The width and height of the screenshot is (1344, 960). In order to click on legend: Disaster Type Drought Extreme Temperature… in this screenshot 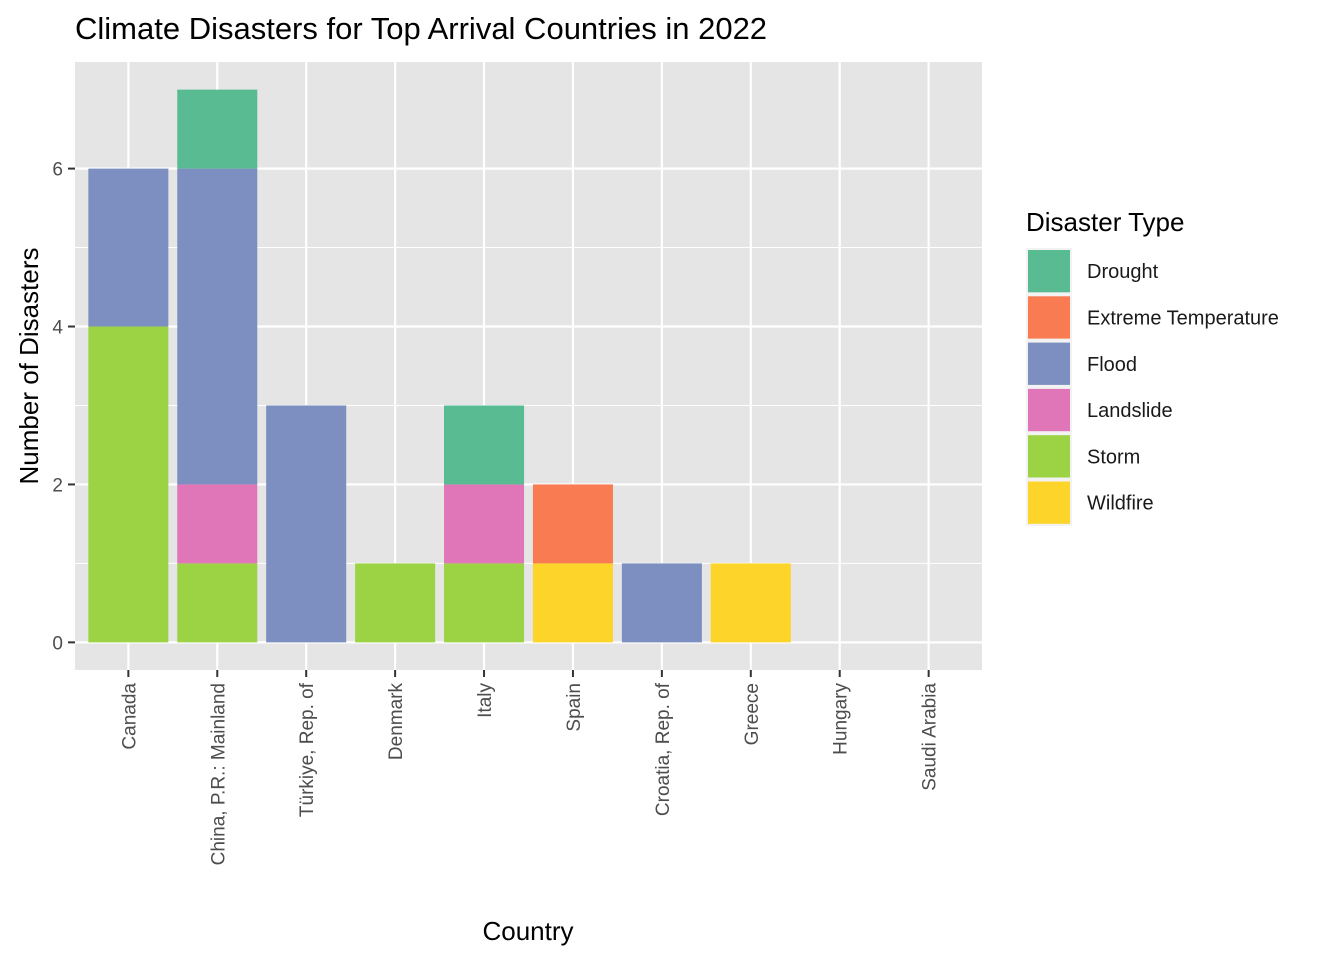, I will do `click(1152, 366)`.